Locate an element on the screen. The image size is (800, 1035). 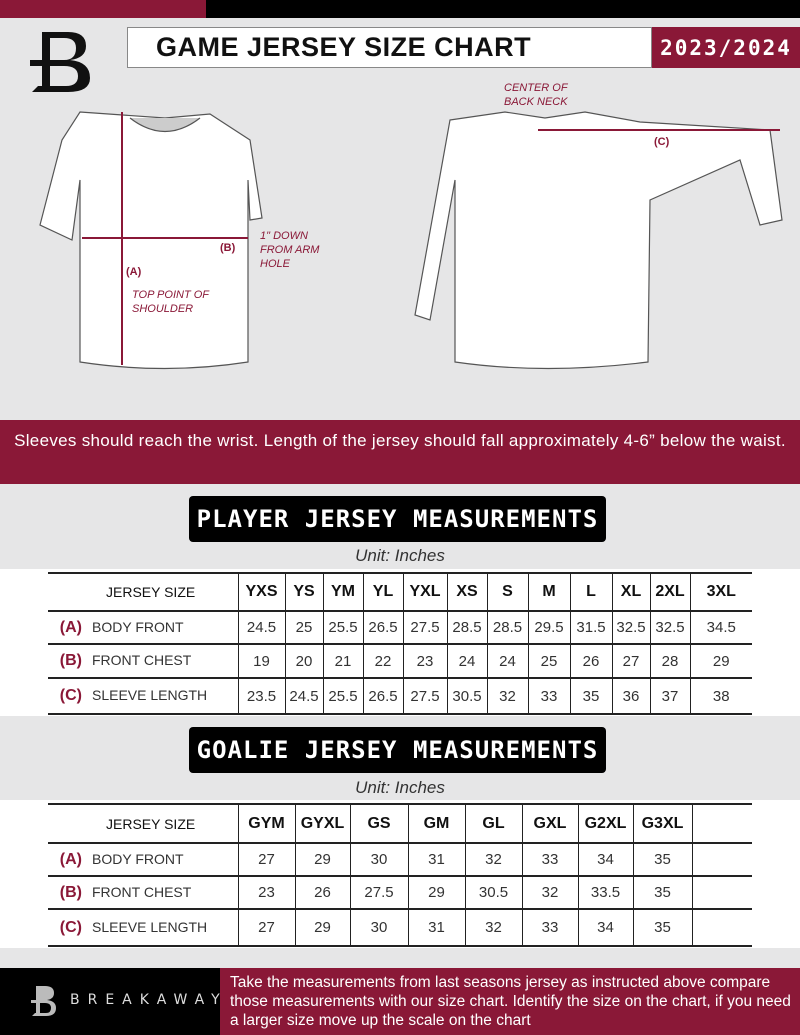
row-letter: (B) is located at coordinates (70, 892).